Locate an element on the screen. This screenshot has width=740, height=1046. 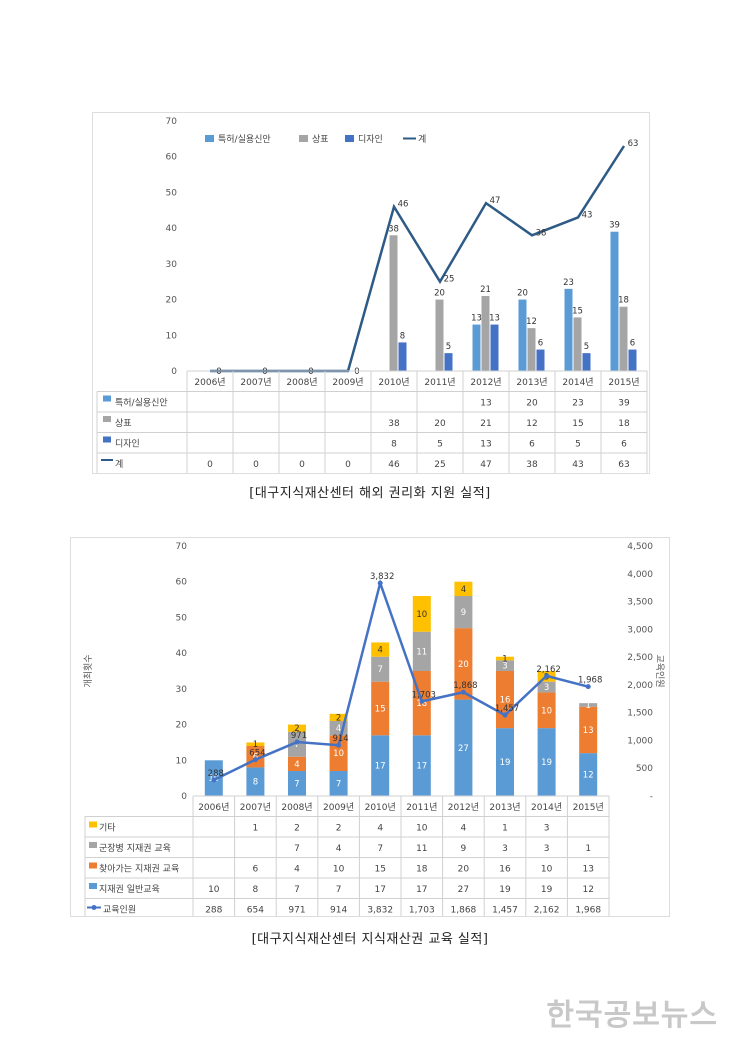
bar-value-label: 16 is located at coordinates (505, 701).